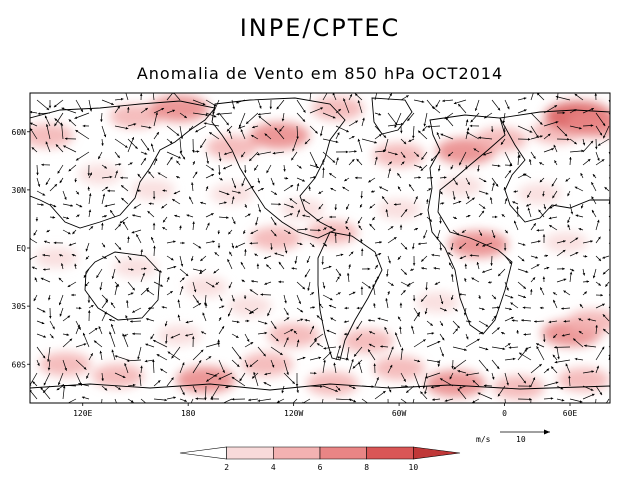 This screenshot has width=640, height=494. Describe the element at coordinates (320, 467) in the screenshot. I see `colorbar-label: 6` at that location.